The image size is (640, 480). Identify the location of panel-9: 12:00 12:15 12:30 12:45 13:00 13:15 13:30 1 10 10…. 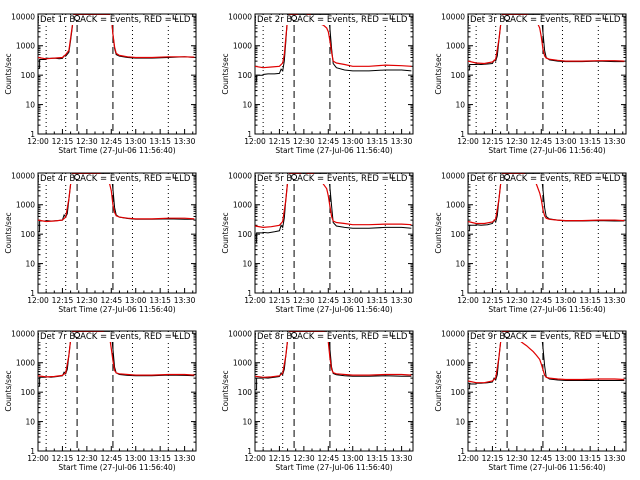
(530, 400).